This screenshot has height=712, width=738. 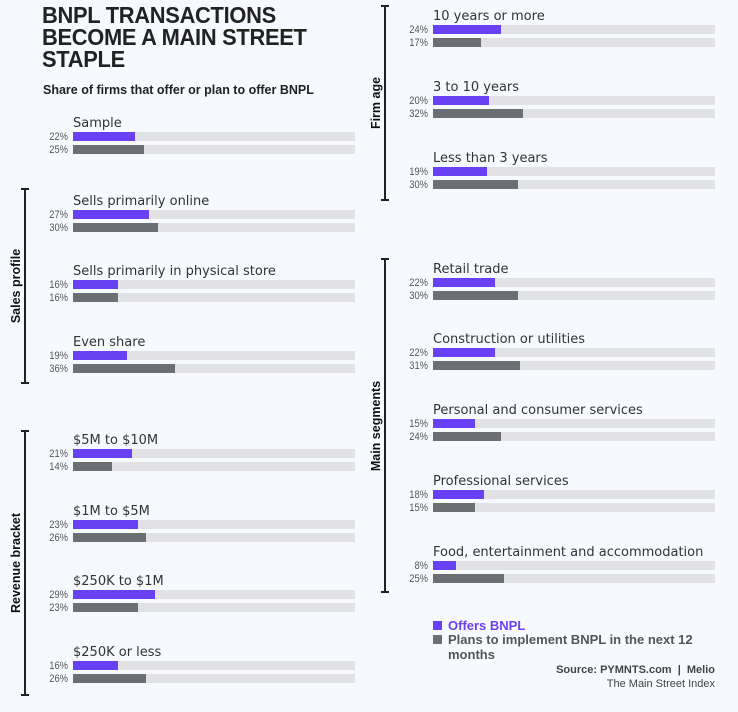 I want to click on group-label: $5M to $10M, so click(x=116, y=440).